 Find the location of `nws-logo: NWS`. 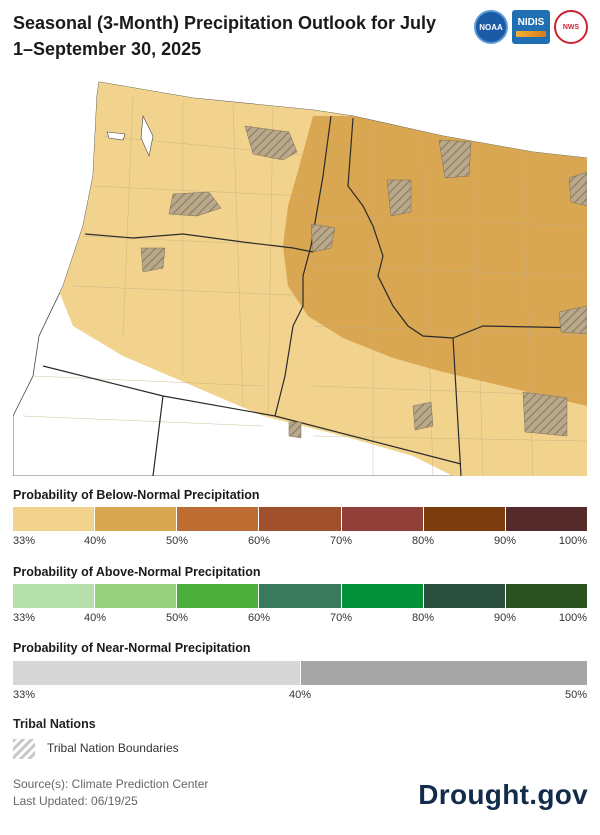

nws-logo: NWS is located at coordinates (571, 27).